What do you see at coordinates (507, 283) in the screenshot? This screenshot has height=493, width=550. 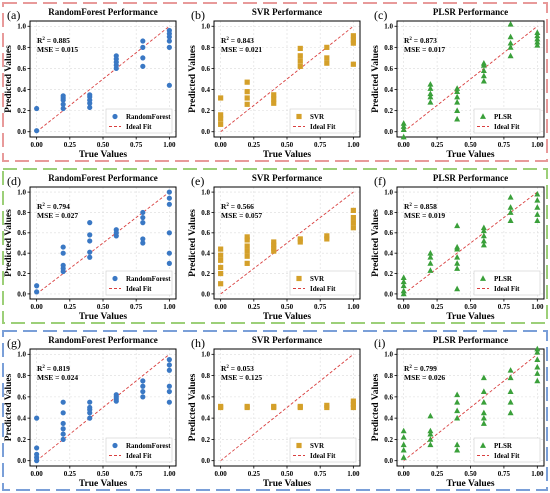 I see `legend` at bounding box center [507, 283].